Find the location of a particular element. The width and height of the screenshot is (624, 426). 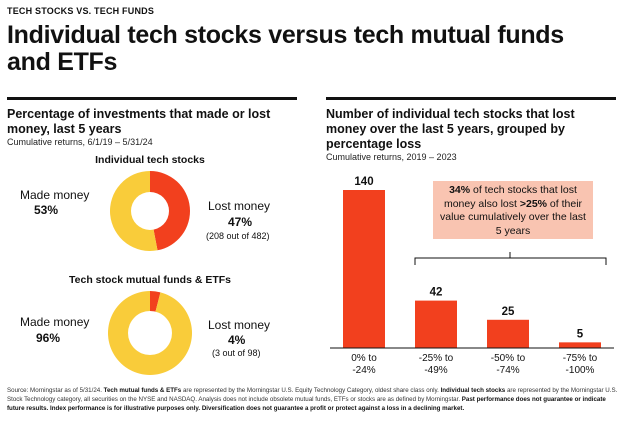

left-divider is located at coordinates (152, 98).